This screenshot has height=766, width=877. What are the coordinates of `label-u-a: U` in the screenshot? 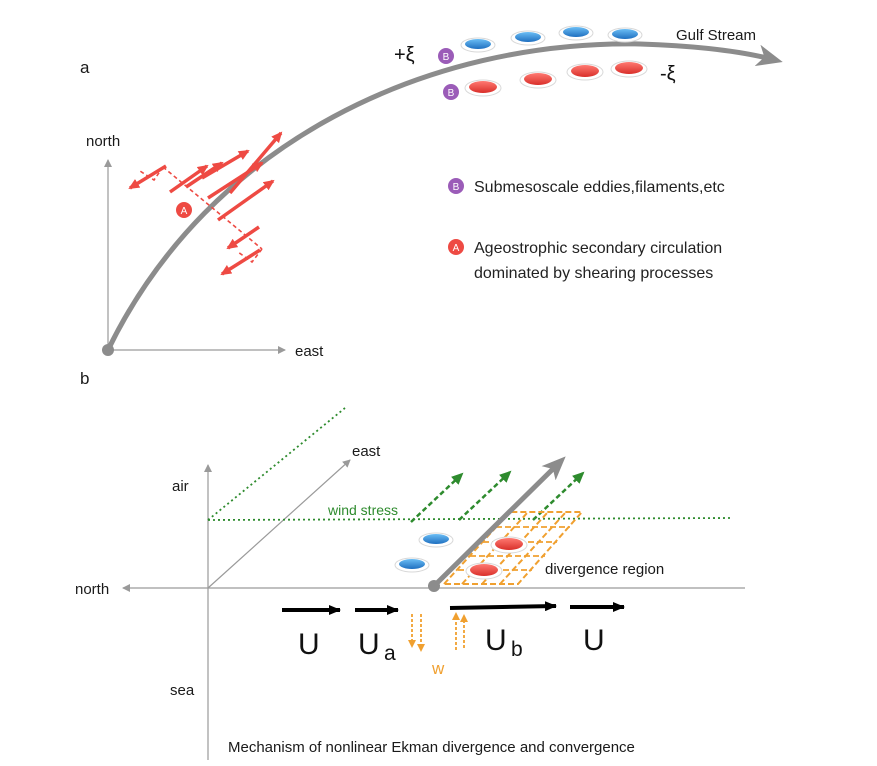 It's located at (369, 644).